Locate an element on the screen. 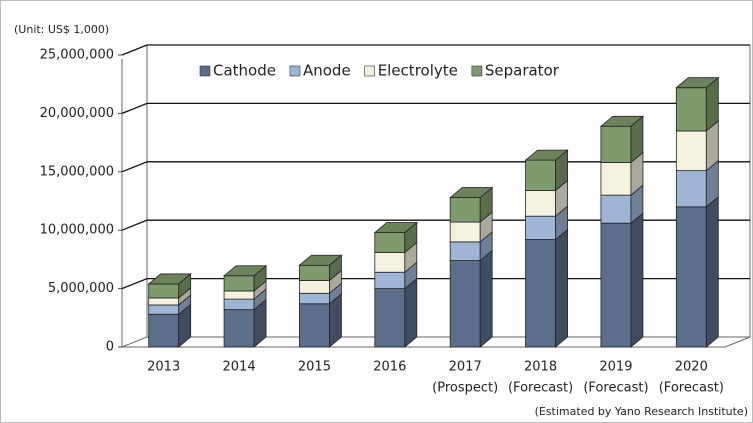  x-tick-label: 2020 is located at coordinates (691, 367).